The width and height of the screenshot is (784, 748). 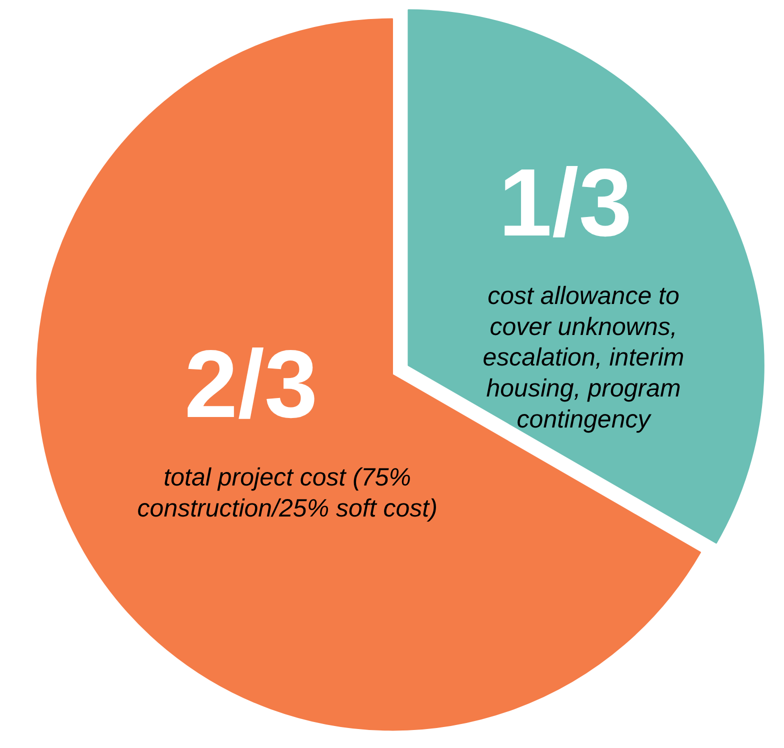 What do you see at coordinates (583, 358) in the screenshot?
I see `slice-label: cost allowance to cover unknowns, escalation, interim housing, program contingency` at bounding box center [583, 358].